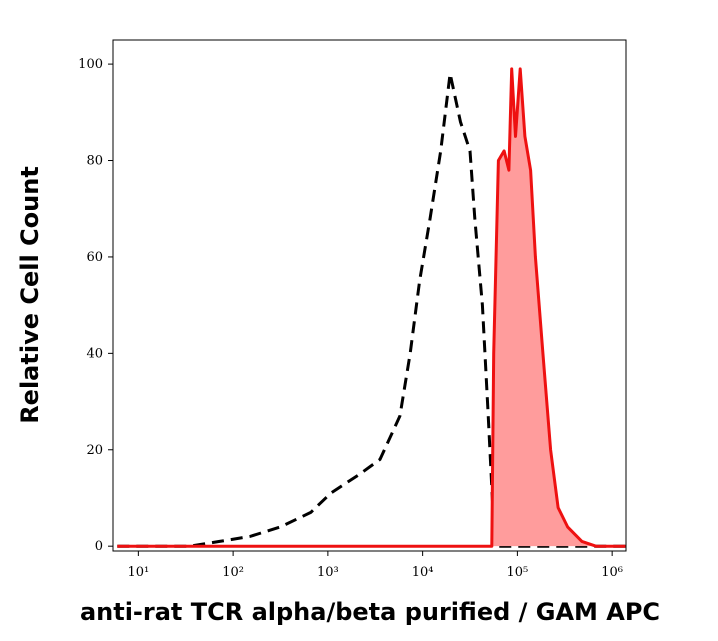  I want to click on y-tick-label: 20, so click(94, 450).